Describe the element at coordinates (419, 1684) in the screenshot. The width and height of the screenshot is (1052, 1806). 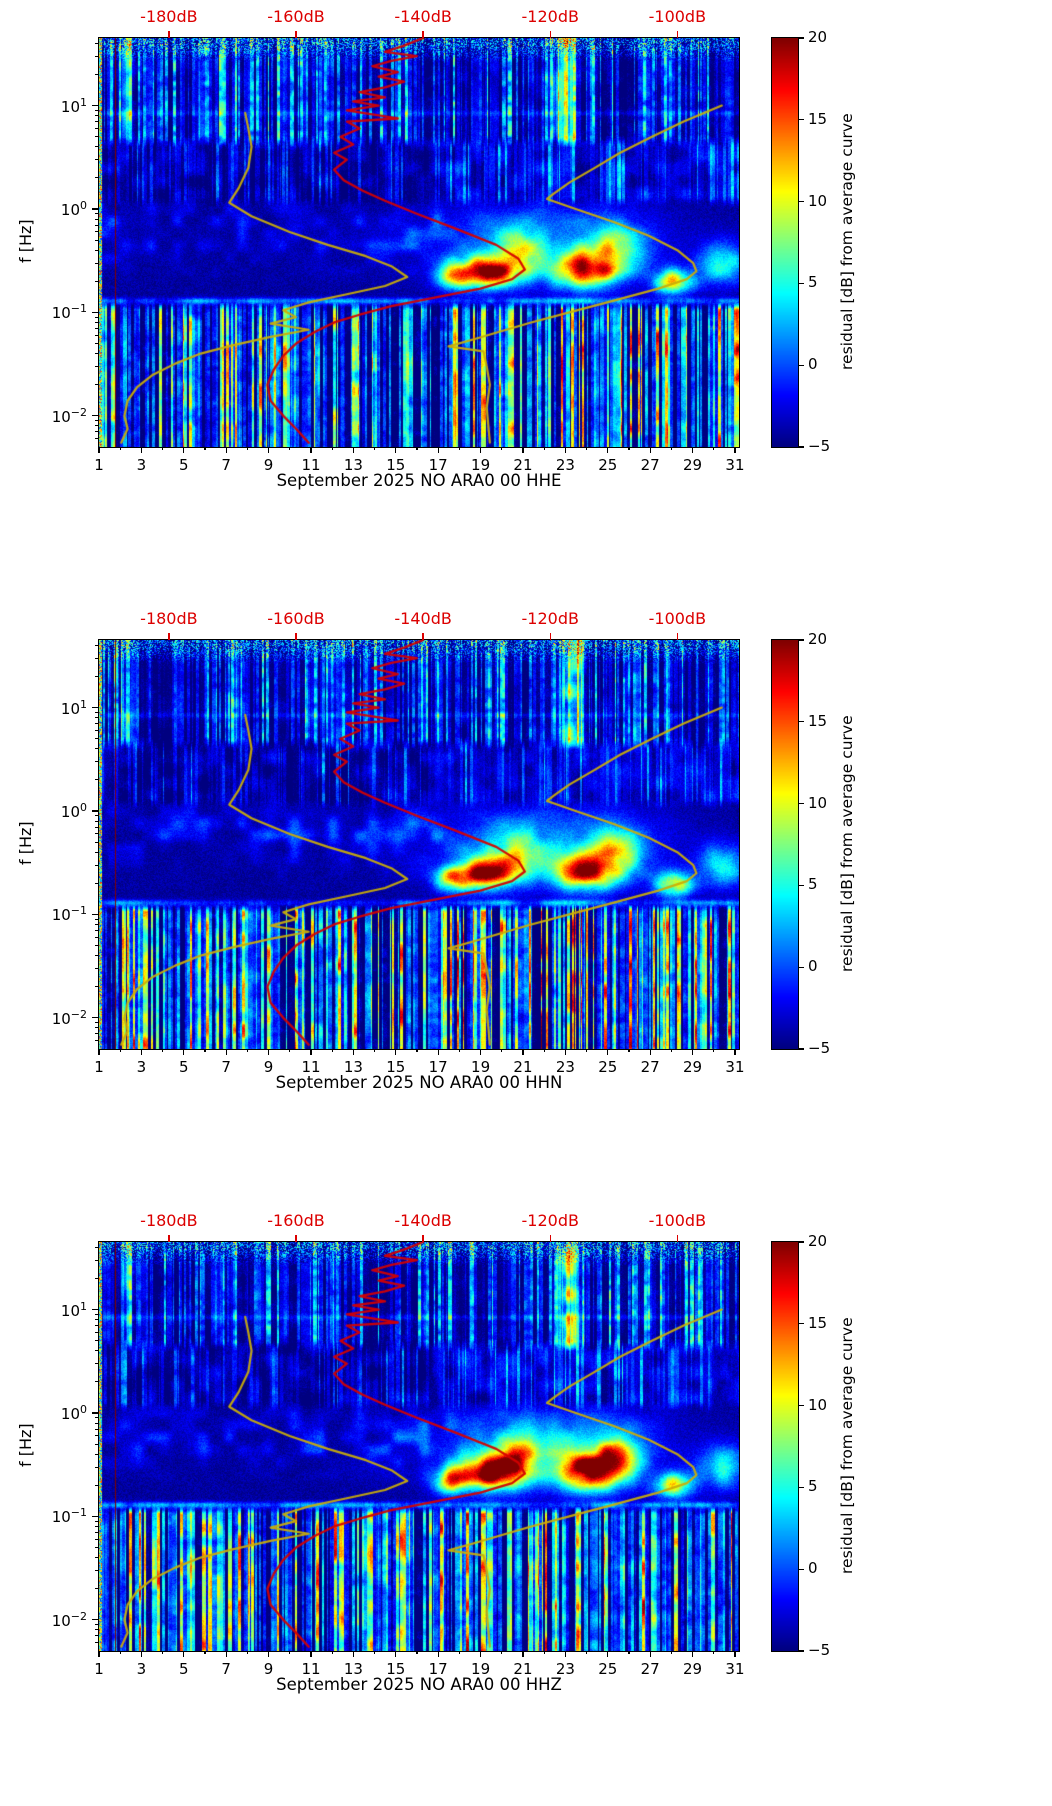
I see `x-axis-label: September 2025 NO ARA0 00 HHZ` at that location.